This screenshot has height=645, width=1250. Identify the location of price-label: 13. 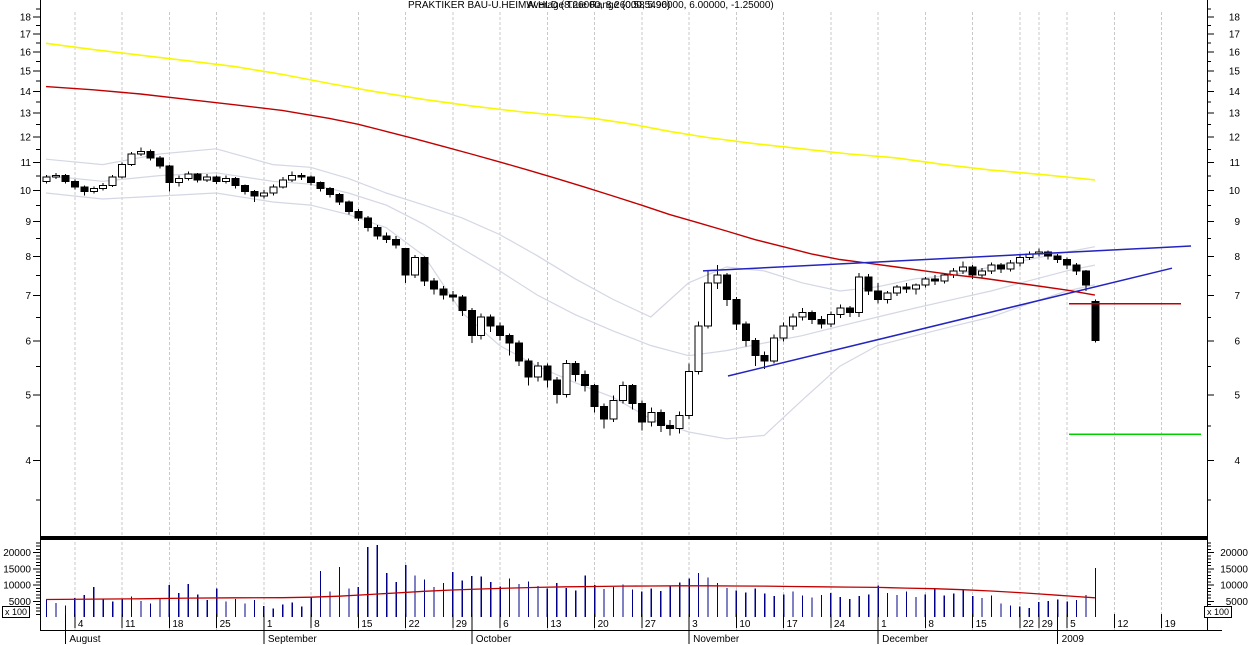
(1235, 114).